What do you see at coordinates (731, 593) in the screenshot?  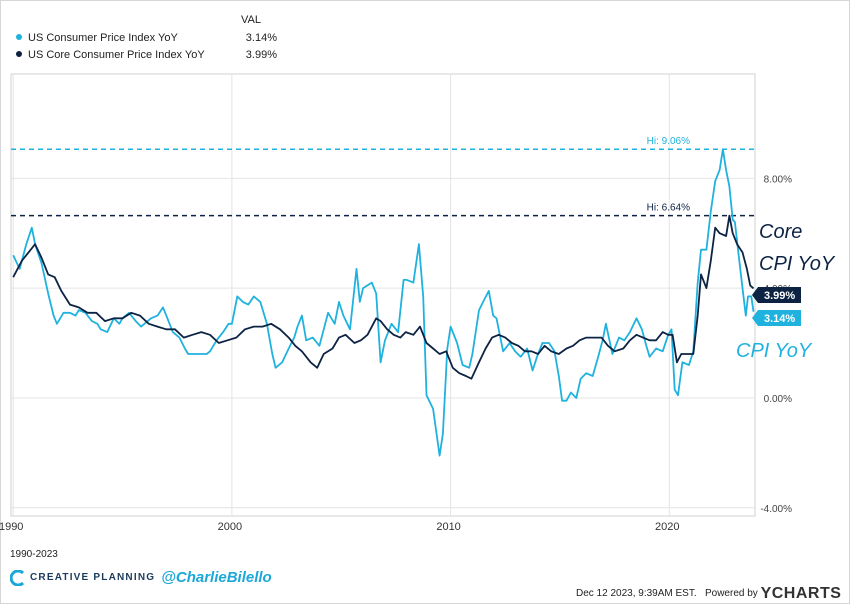 I see `powered-by: Powered by` at bounding box center [731, 593].